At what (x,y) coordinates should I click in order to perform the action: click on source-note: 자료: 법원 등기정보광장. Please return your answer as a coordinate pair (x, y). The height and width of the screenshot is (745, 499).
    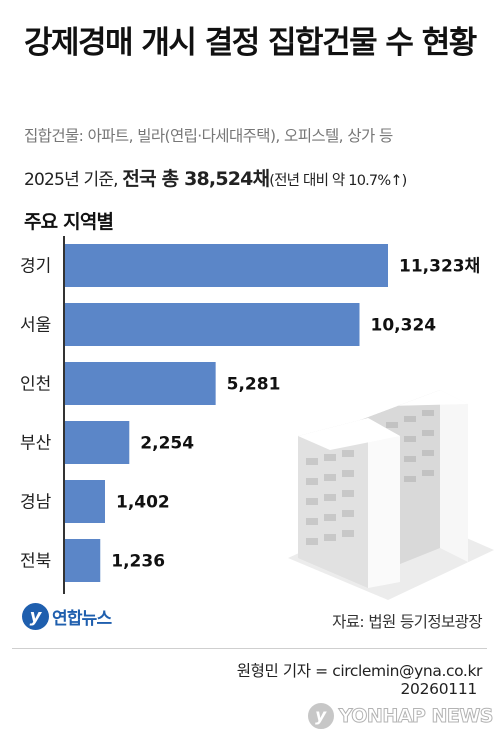
    Looking at the image, I should click on (407, 622).